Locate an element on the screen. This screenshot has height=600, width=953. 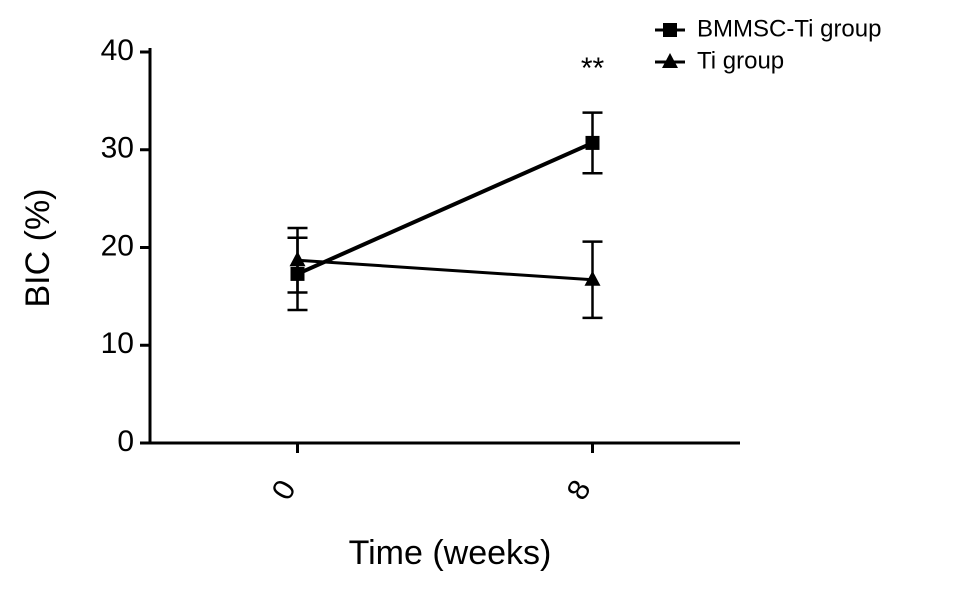
y-tick-label: 30 is located at coordinates (117, 148).